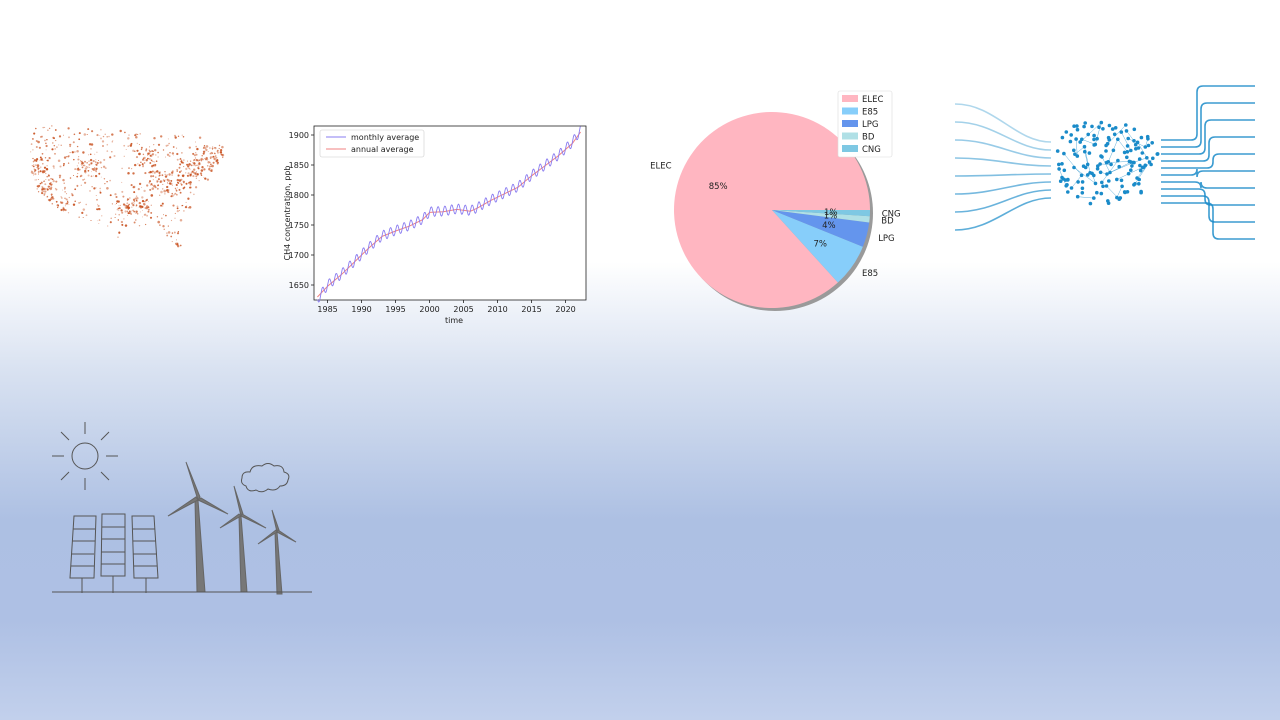 The image size is (1280, 720). Describe the element at coordinates (870, 125) in the screenshot. I see `pie-legend-label: LPG` at that location.